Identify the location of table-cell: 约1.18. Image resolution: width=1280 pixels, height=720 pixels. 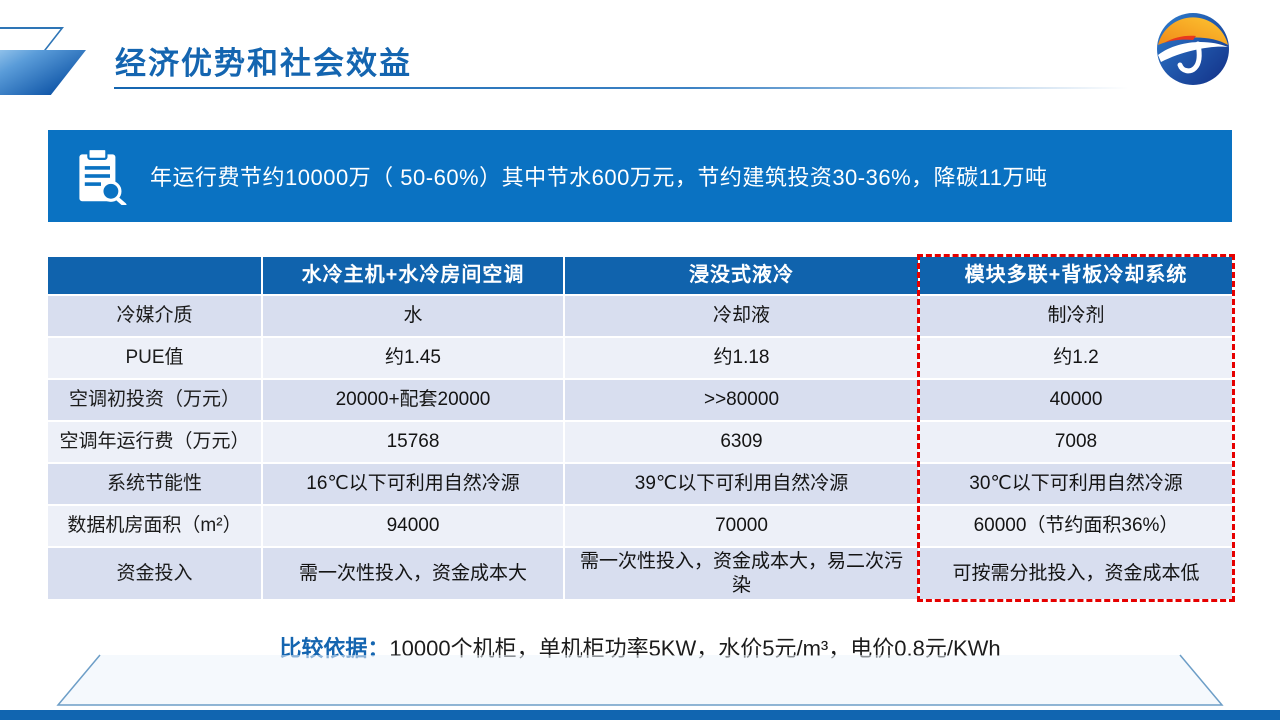
(741, 358).